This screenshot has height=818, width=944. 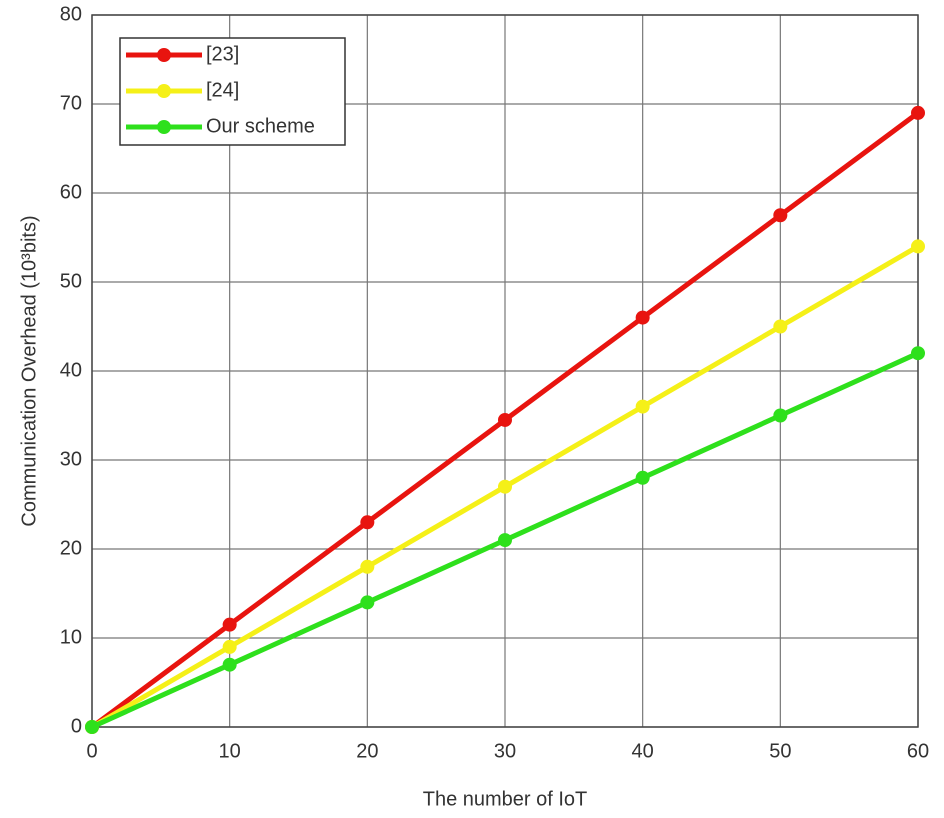 What do you see at coordinates (71, 192) in the screenshot?
I see `y-tick-label: 60` at bounding box center [71, 192].